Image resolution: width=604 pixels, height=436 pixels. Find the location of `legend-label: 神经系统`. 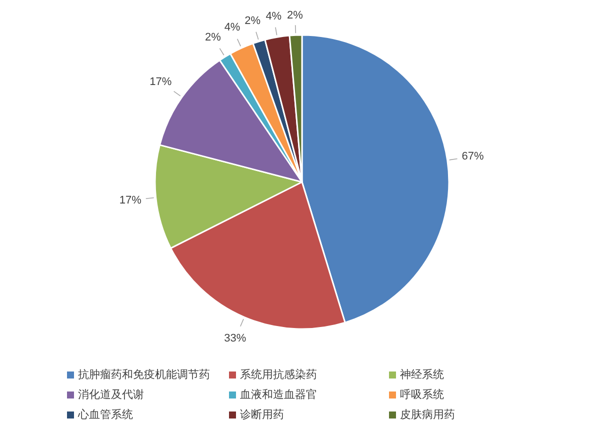

legend-label: 神经系统 is located at coordinates (422, 374).